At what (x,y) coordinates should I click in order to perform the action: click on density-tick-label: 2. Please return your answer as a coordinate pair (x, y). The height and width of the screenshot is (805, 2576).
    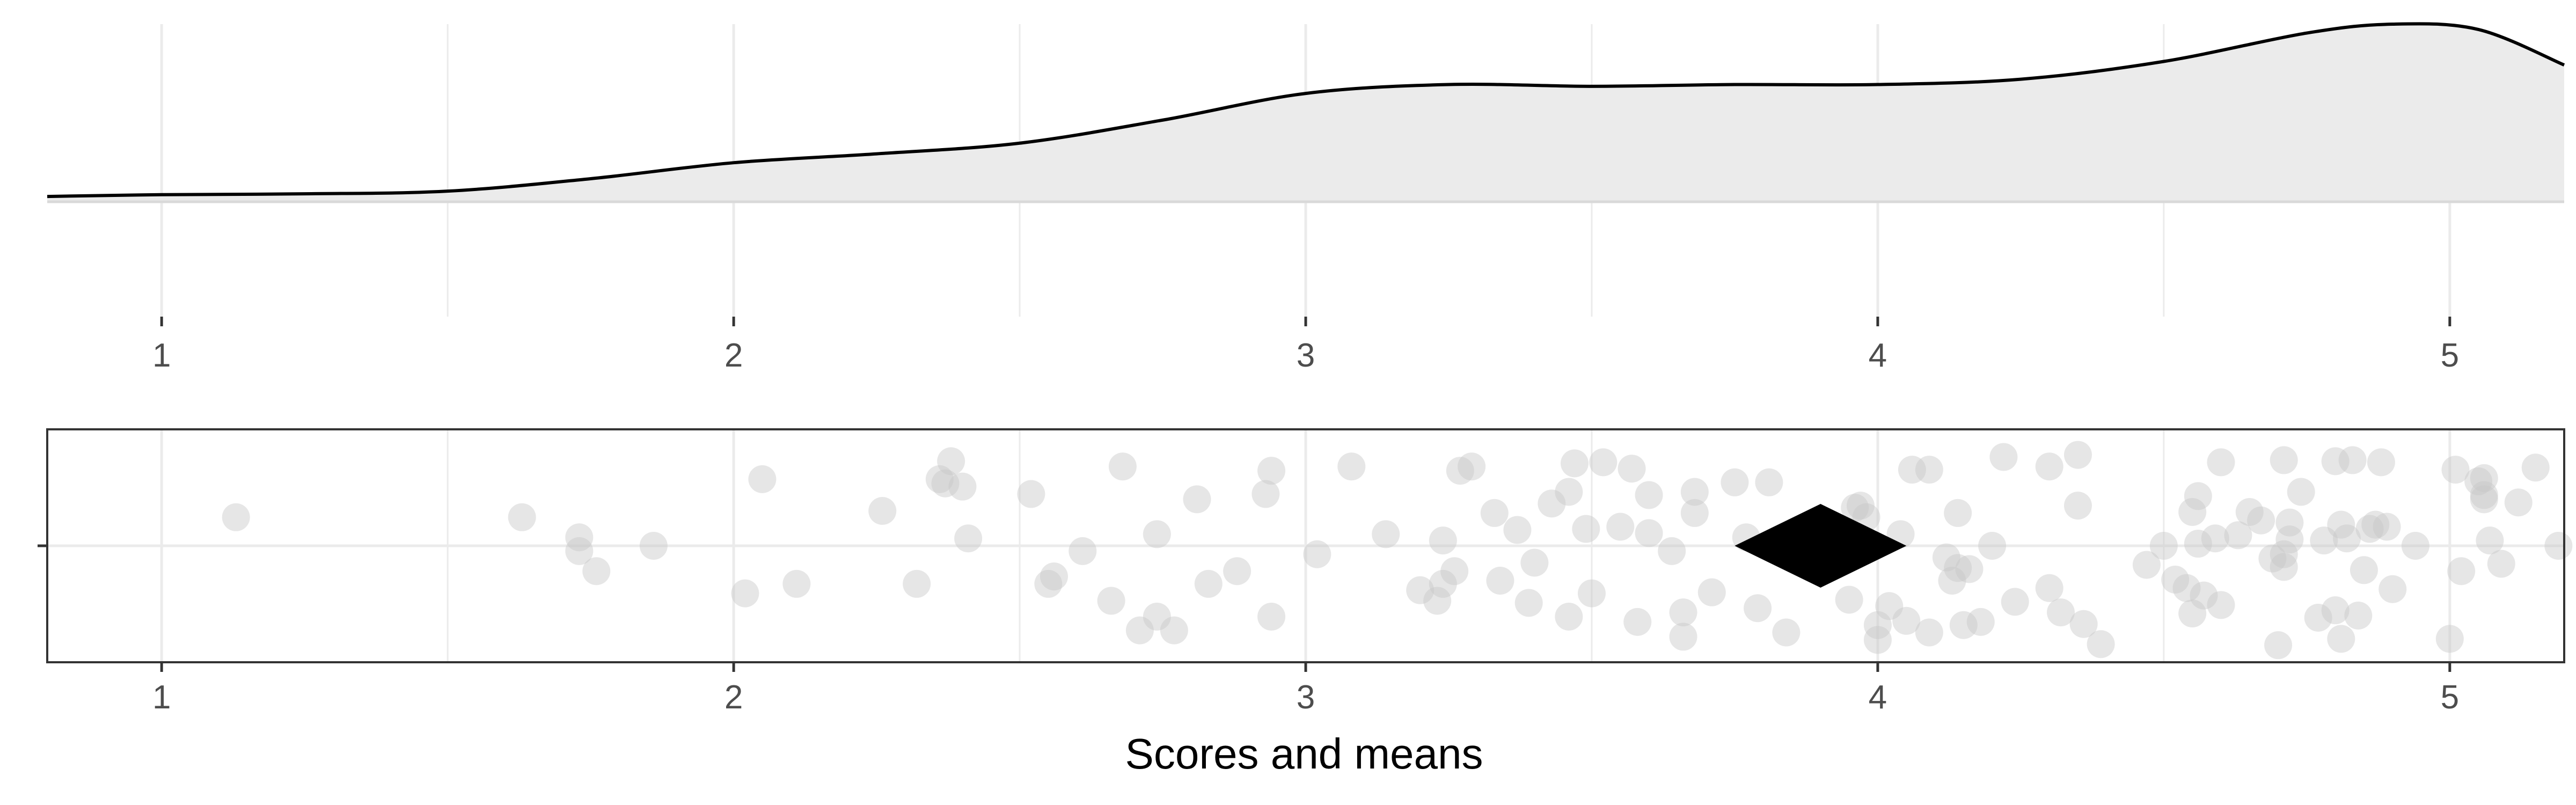
    Looking at the image, I should click on (733, 355).